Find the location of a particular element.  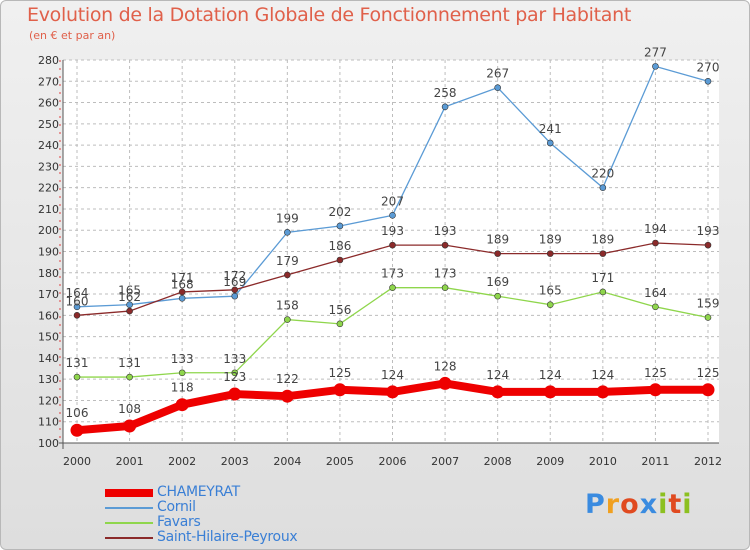

logo-letter: r is located at coordinates (613, 504).